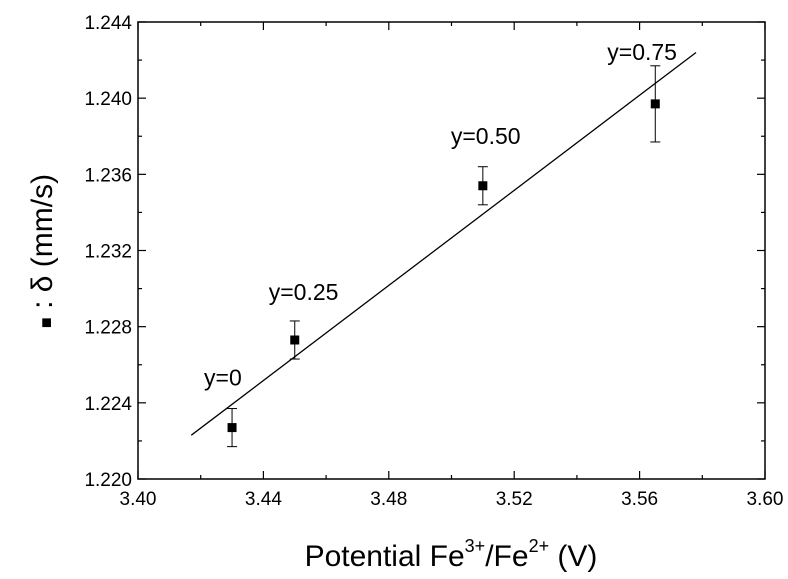 The height and width of the screenshot is (579, 788). I want to click on x-axis-title-suffix: (V), so click(573, 556).